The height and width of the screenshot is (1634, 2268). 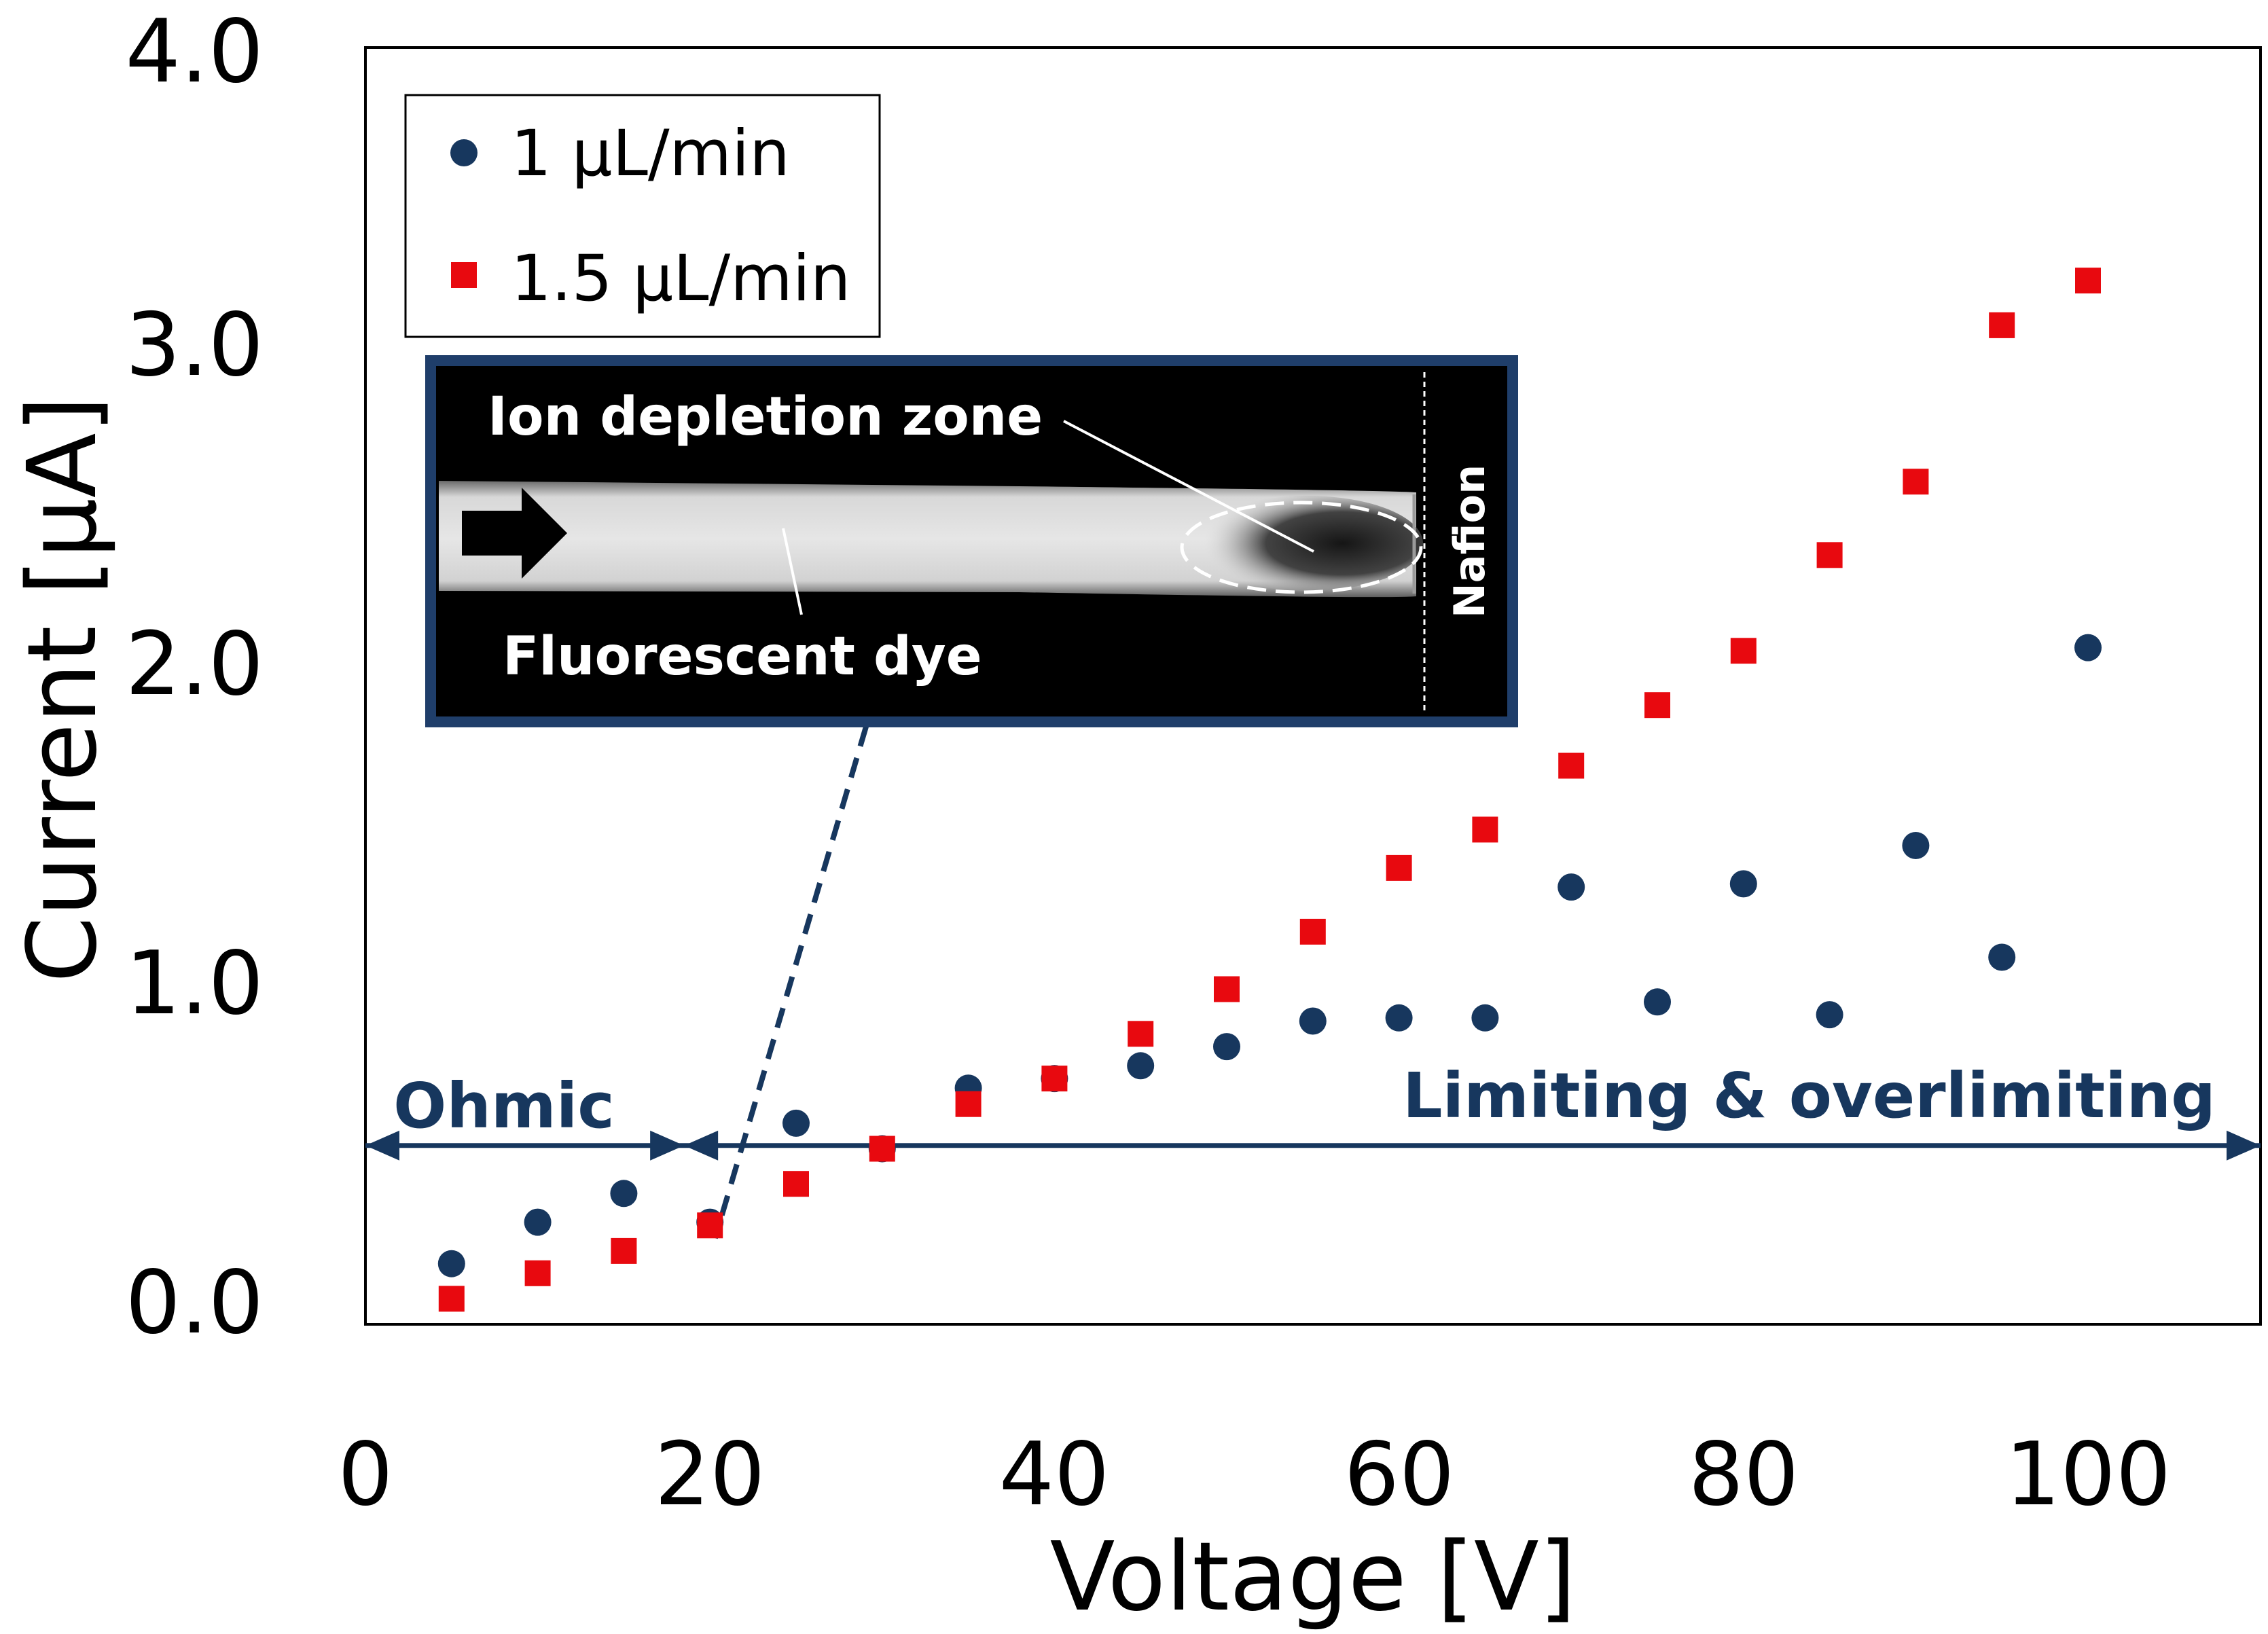 I want to click on nafion-label: Nafion, so click(x=1469, y=541).